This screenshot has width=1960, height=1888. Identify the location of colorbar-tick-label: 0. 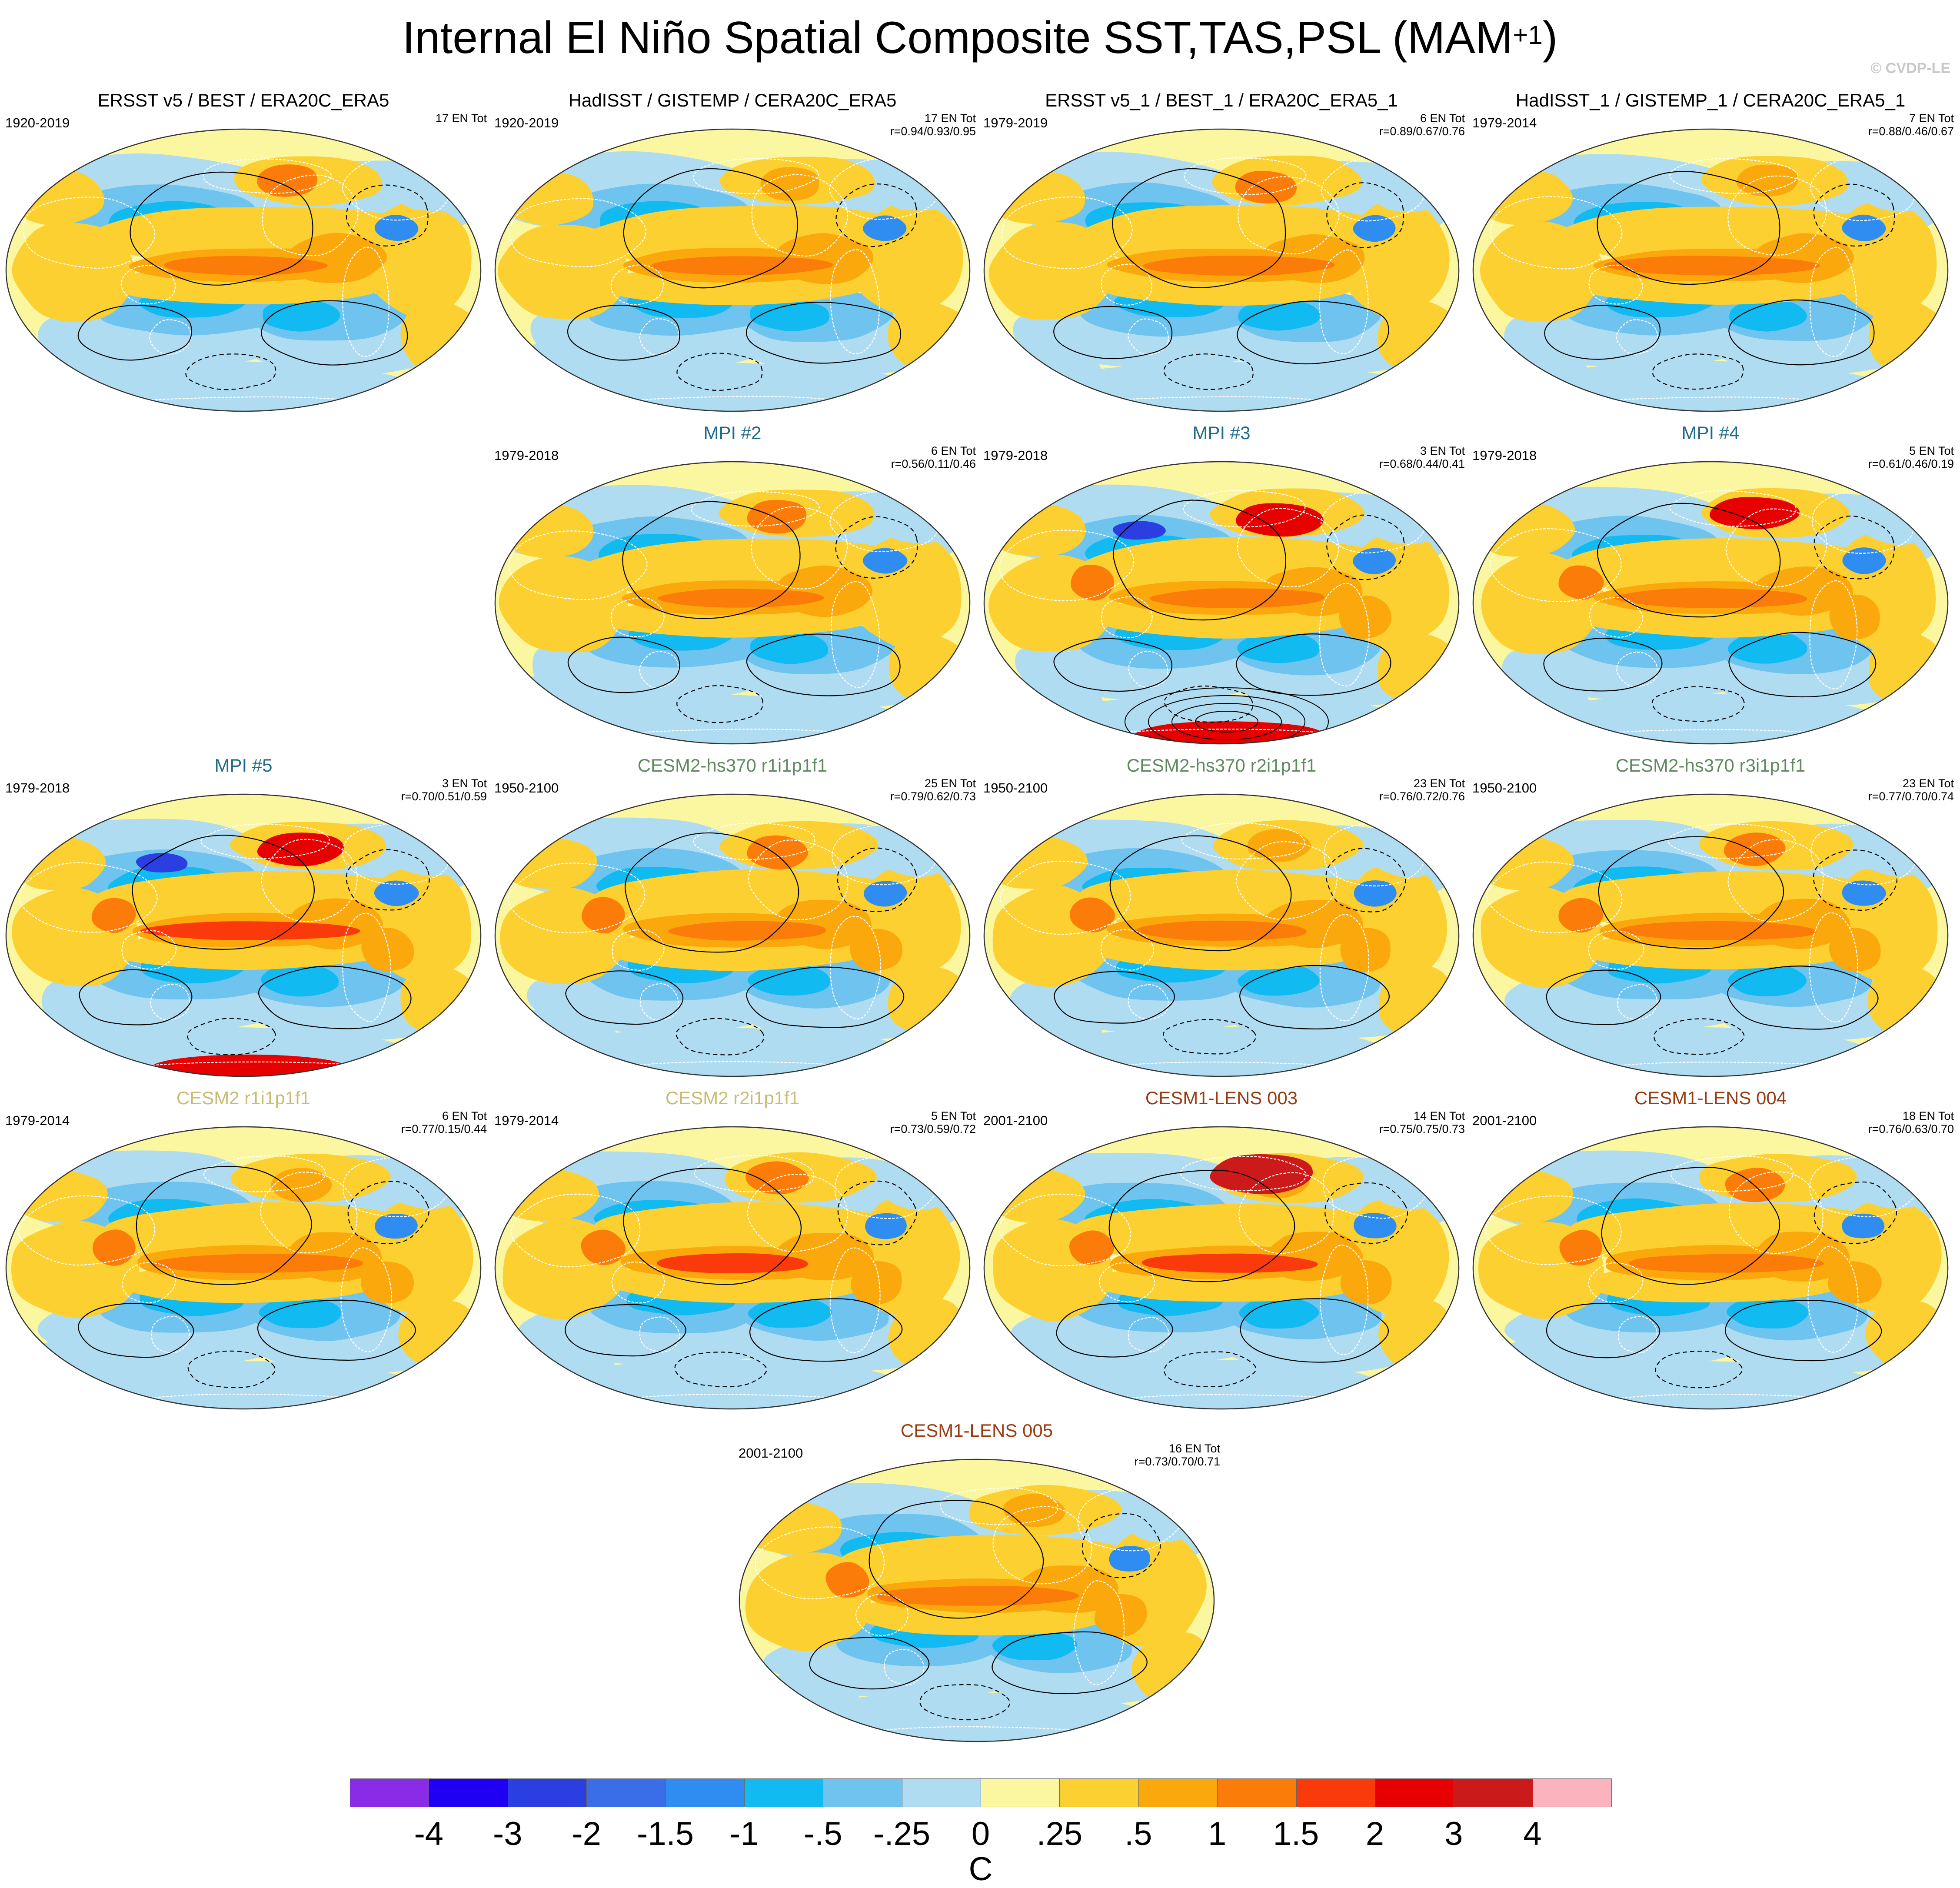
(980, 1833).